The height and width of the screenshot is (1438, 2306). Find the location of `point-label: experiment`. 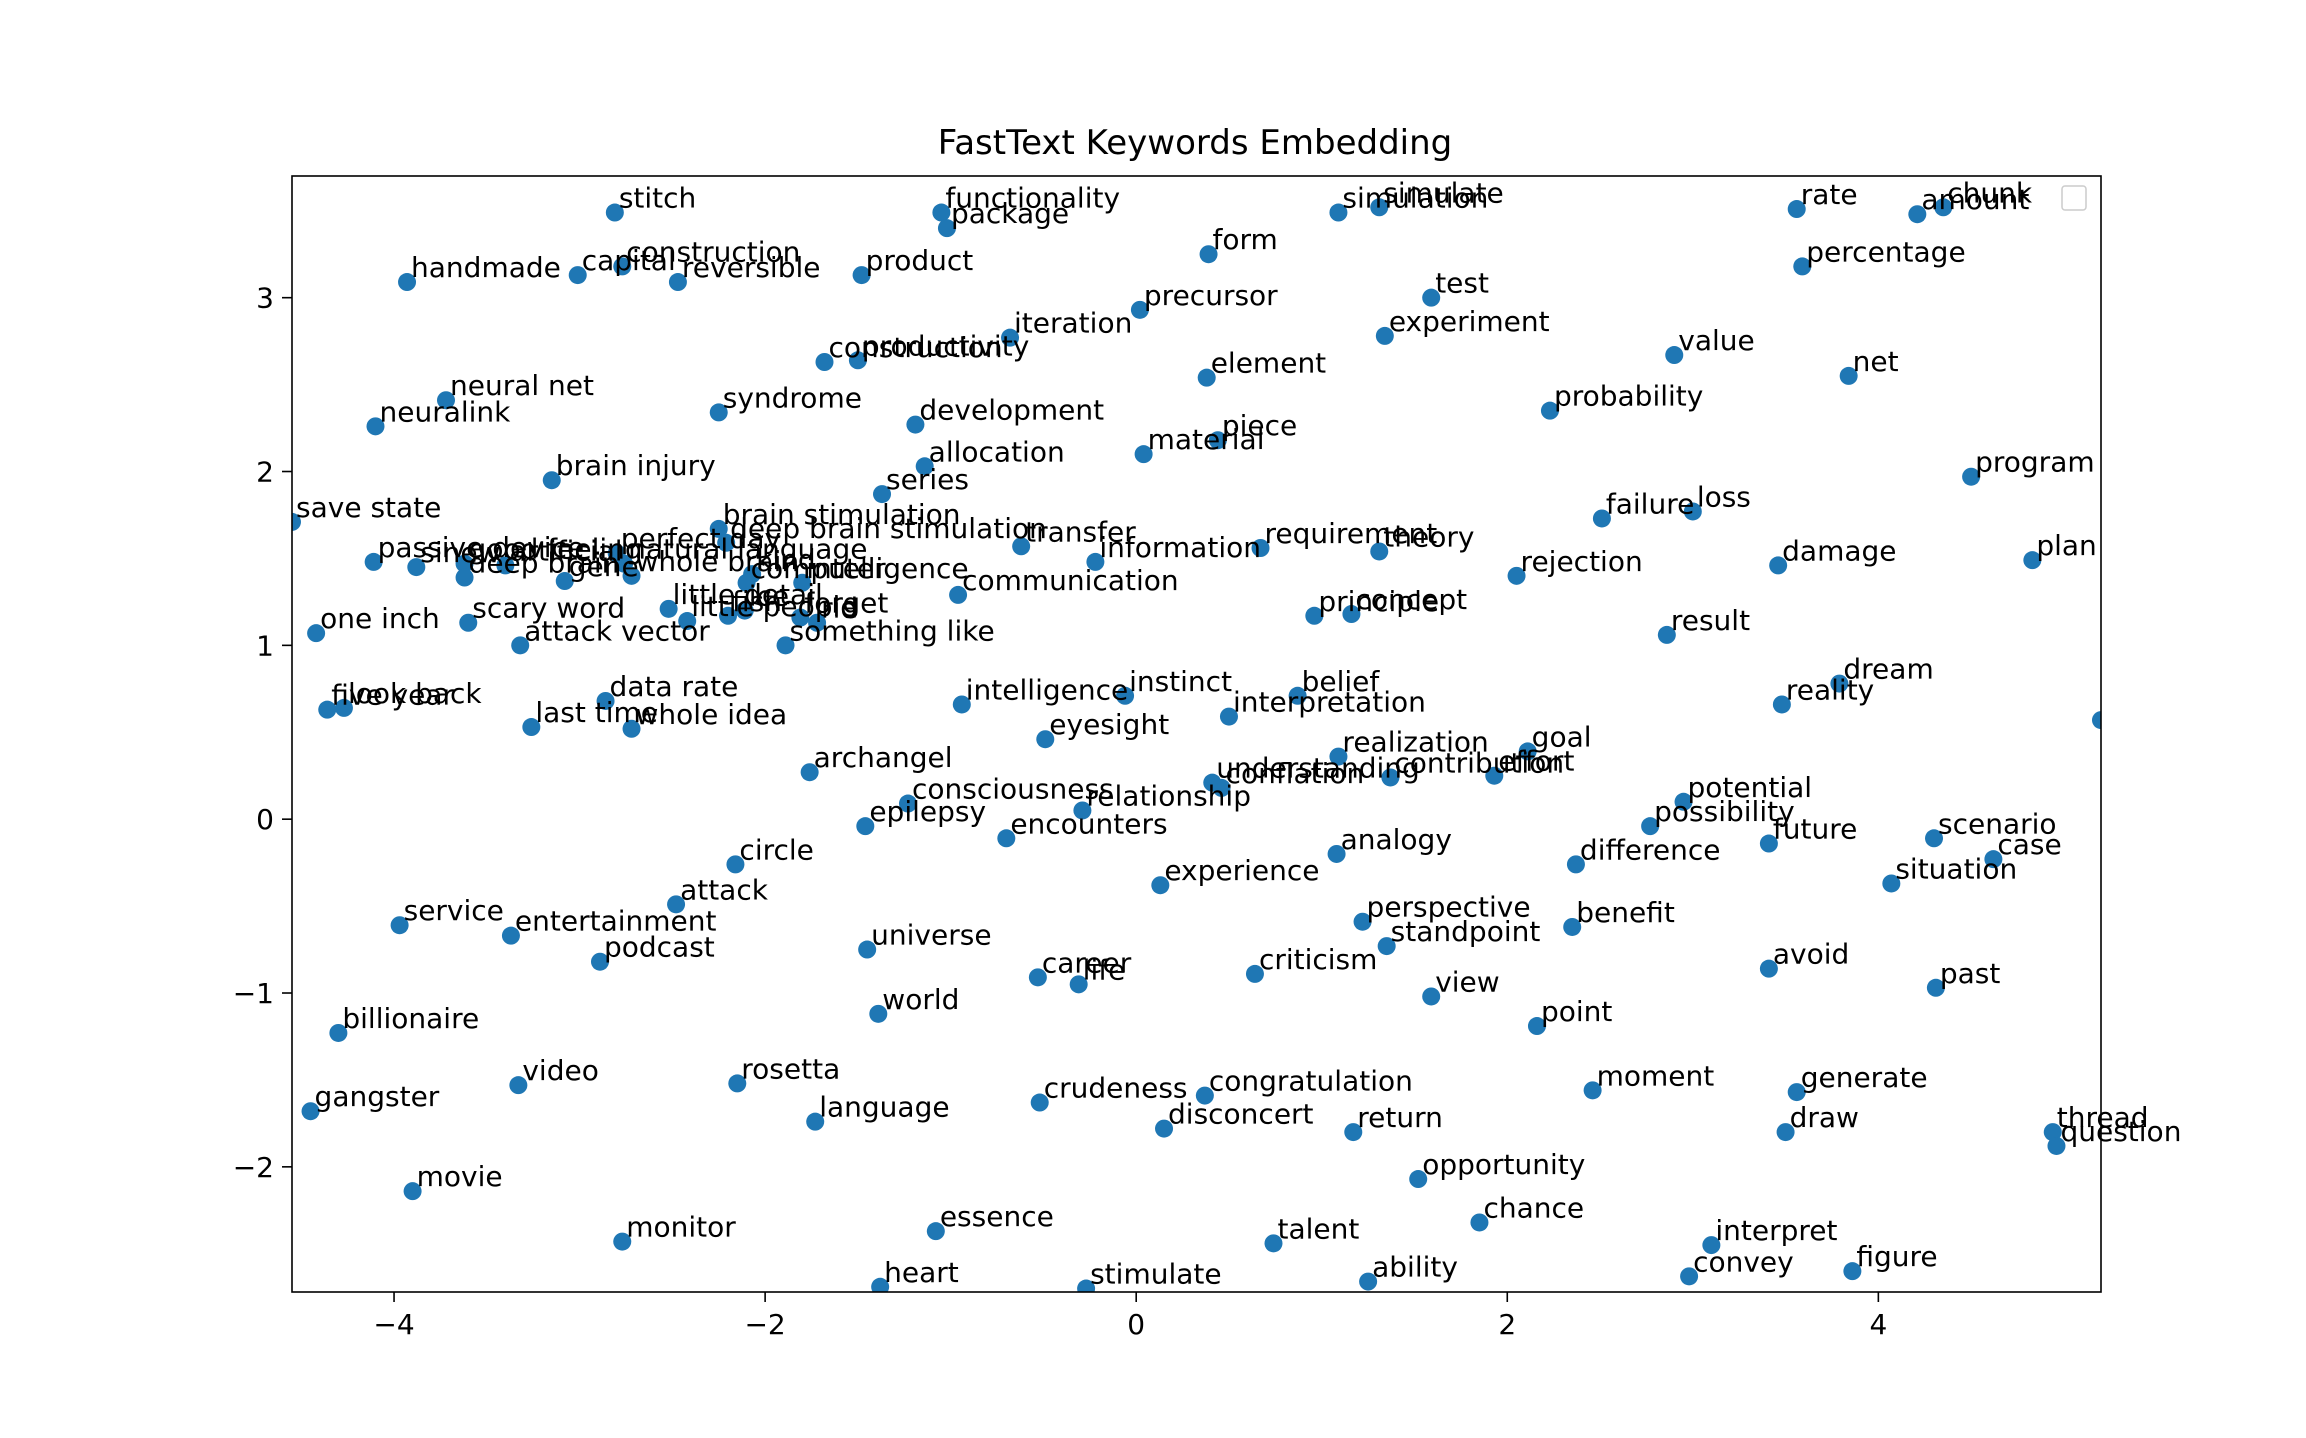

point-label: experiment is located at coordinates (1469, 321).